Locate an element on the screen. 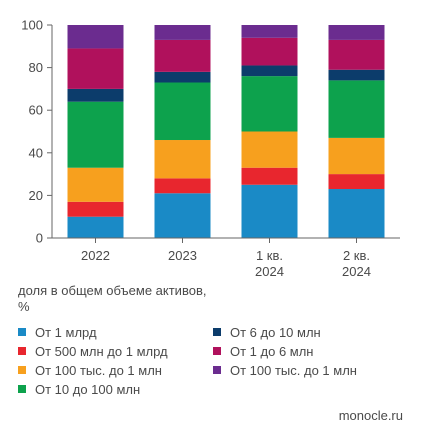 The height and width of the screenshot is (439, 423). legend-label: От 6 до 10 млн is located at coordinates (275, 332).